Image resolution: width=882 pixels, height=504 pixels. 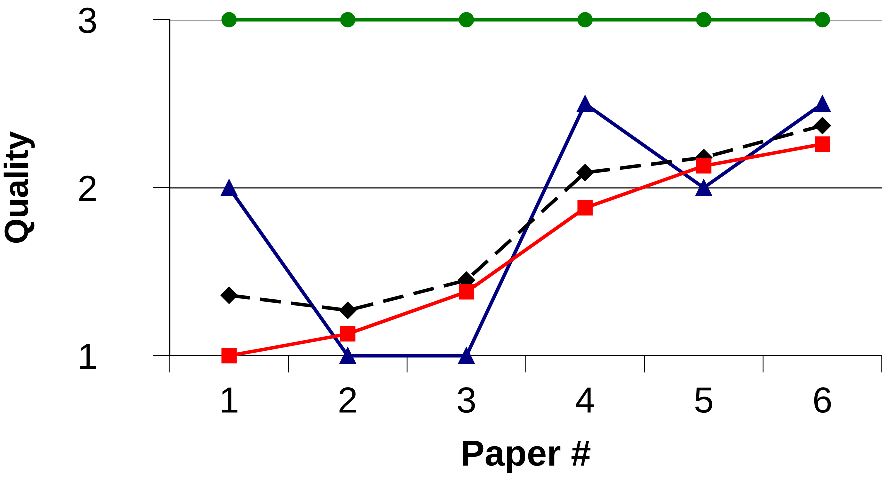 What do you see at coordinates (585, 400) in the screenshot?
I see `x-tick-label: 4` at bounding box center [585, 400].